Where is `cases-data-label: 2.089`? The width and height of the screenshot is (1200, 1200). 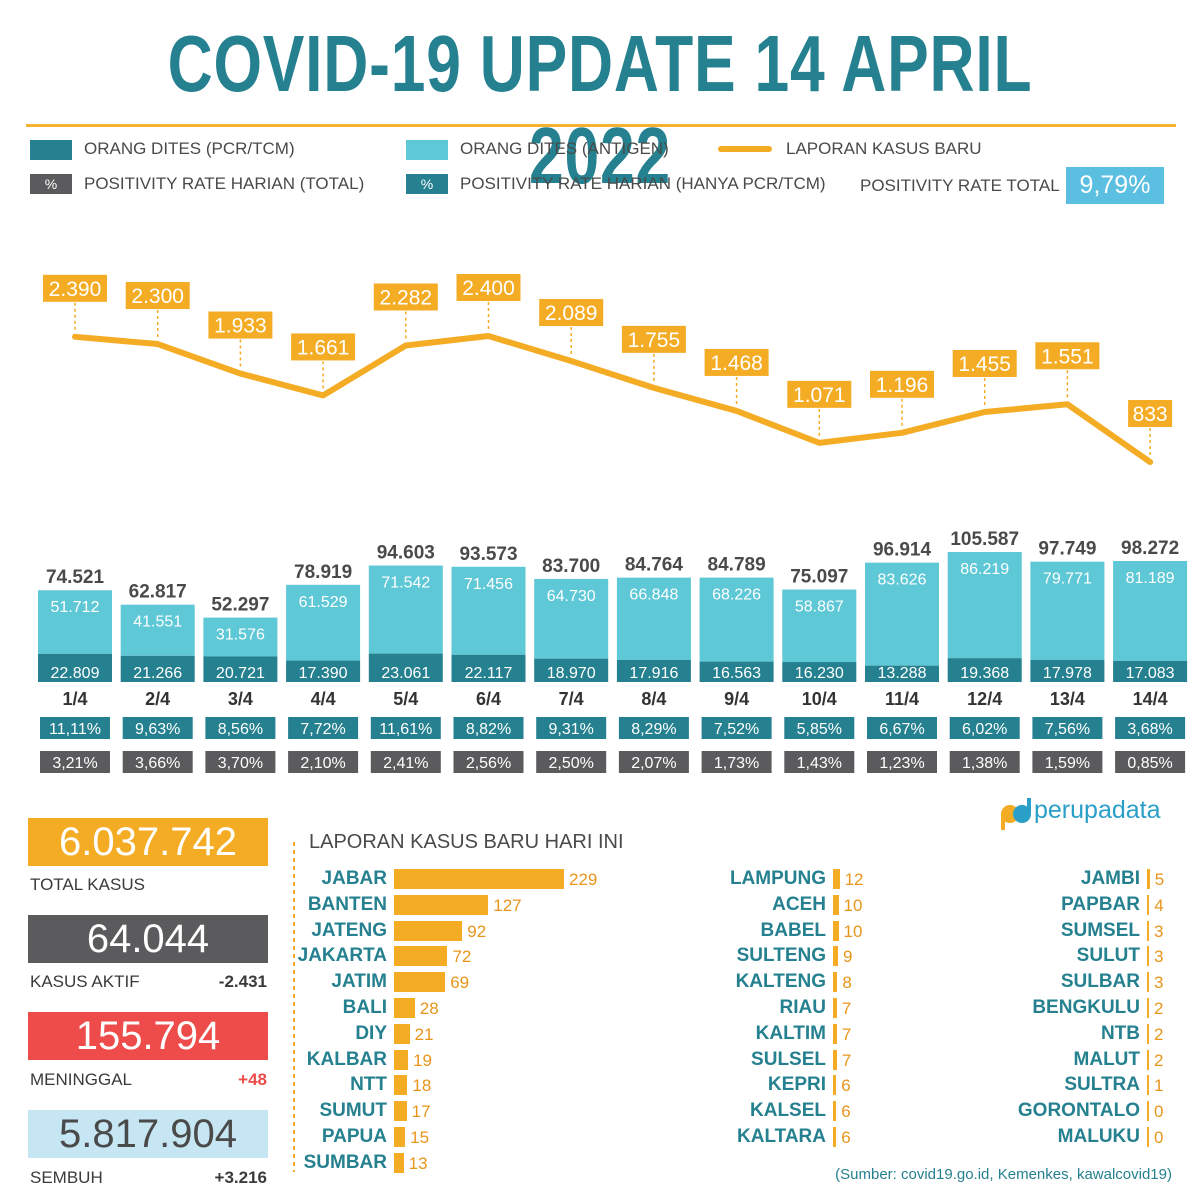 cases-data-label: 2.089 is located at coordinates (571, 313).